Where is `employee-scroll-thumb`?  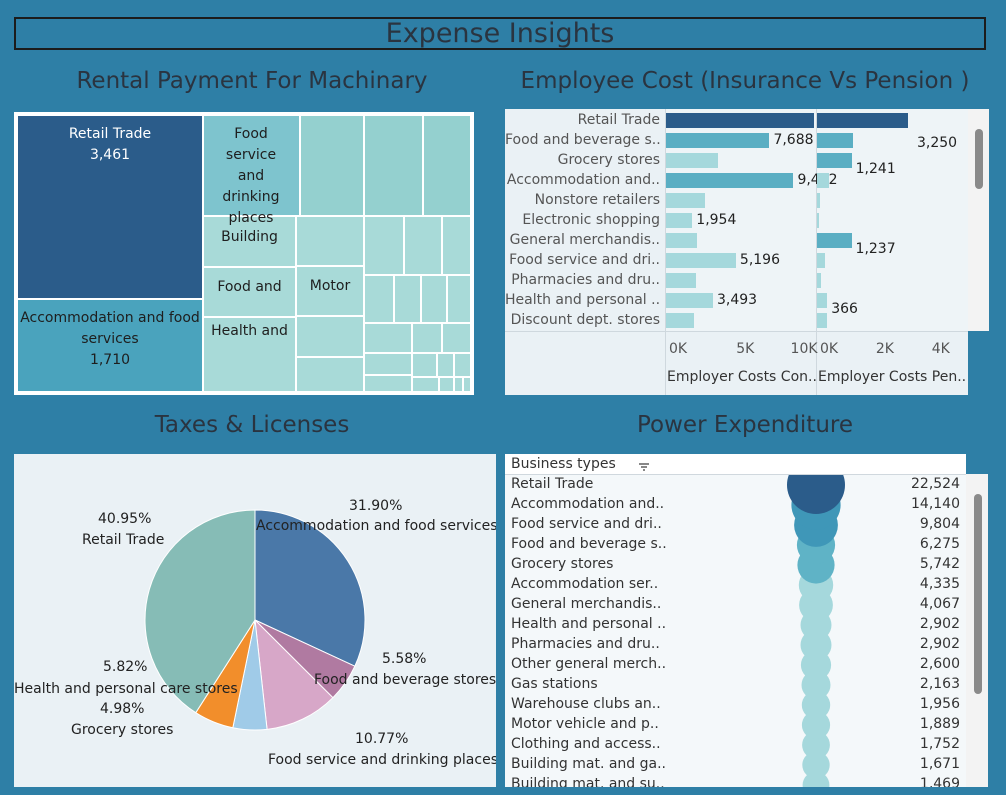
employee-scroll-thumb is located at coordinates (979, 159).